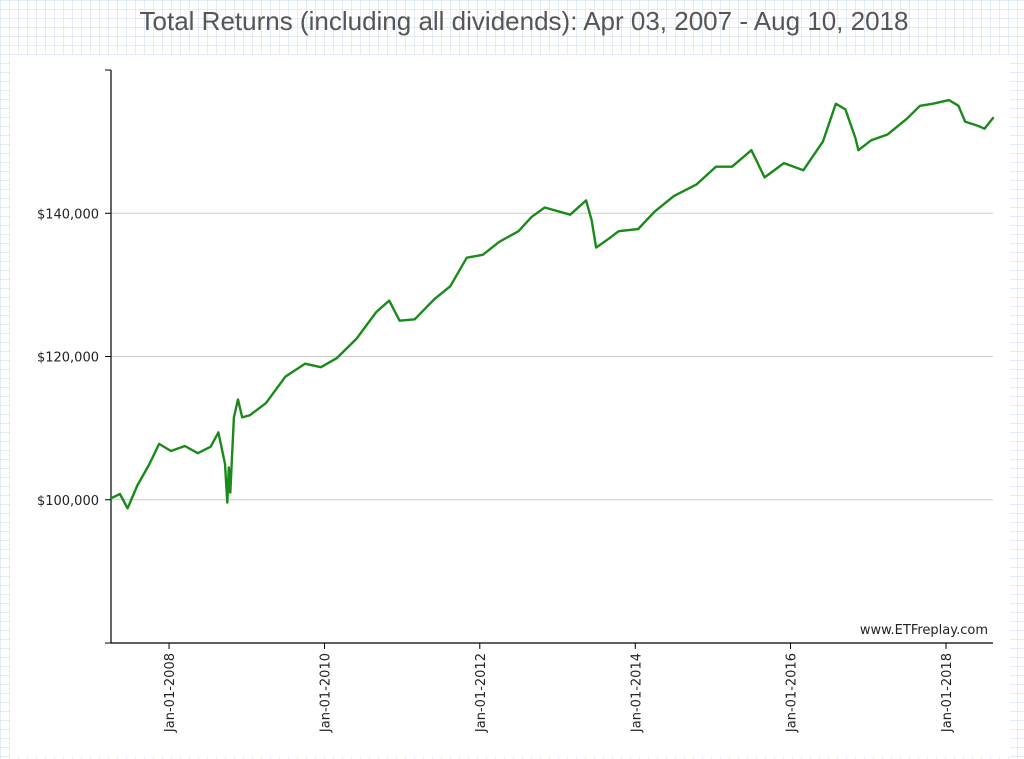 Image resolution: width=1024 pixels, height=759 pixels. I want to click on x-tick-label: Jan-01-2016, so click(792, 693).